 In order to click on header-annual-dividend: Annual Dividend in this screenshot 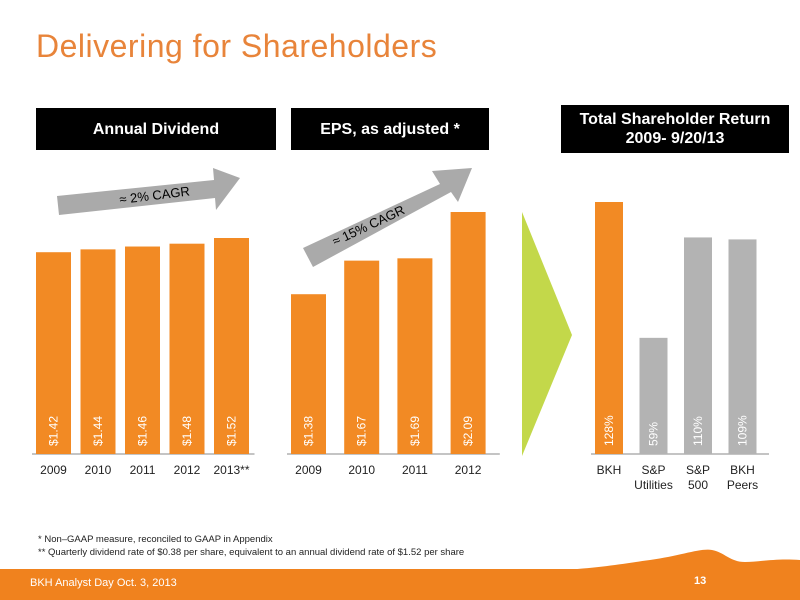, I will do `click(156, 129)`.